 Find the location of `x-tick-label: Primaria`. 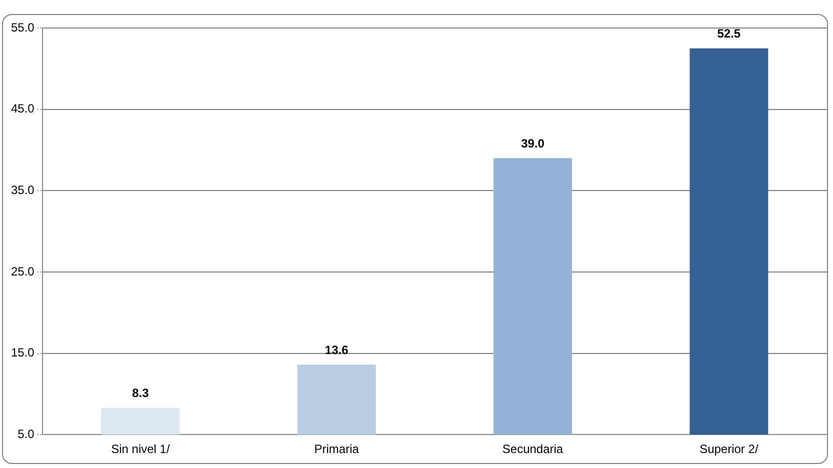

x-tick-label: Primaria is located at coordinates (337, 449).